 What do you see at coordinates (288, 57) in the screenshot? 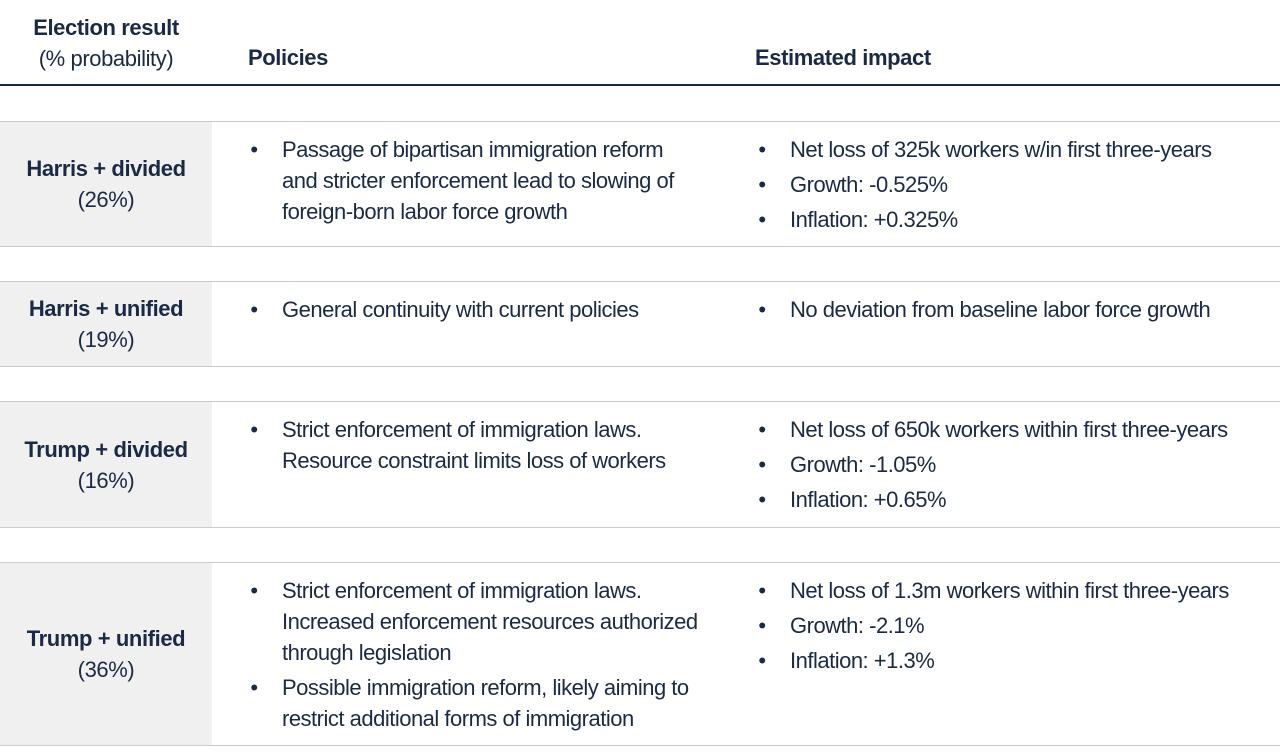
I see `header-policies: Policies` at bounding box center [288, 57].